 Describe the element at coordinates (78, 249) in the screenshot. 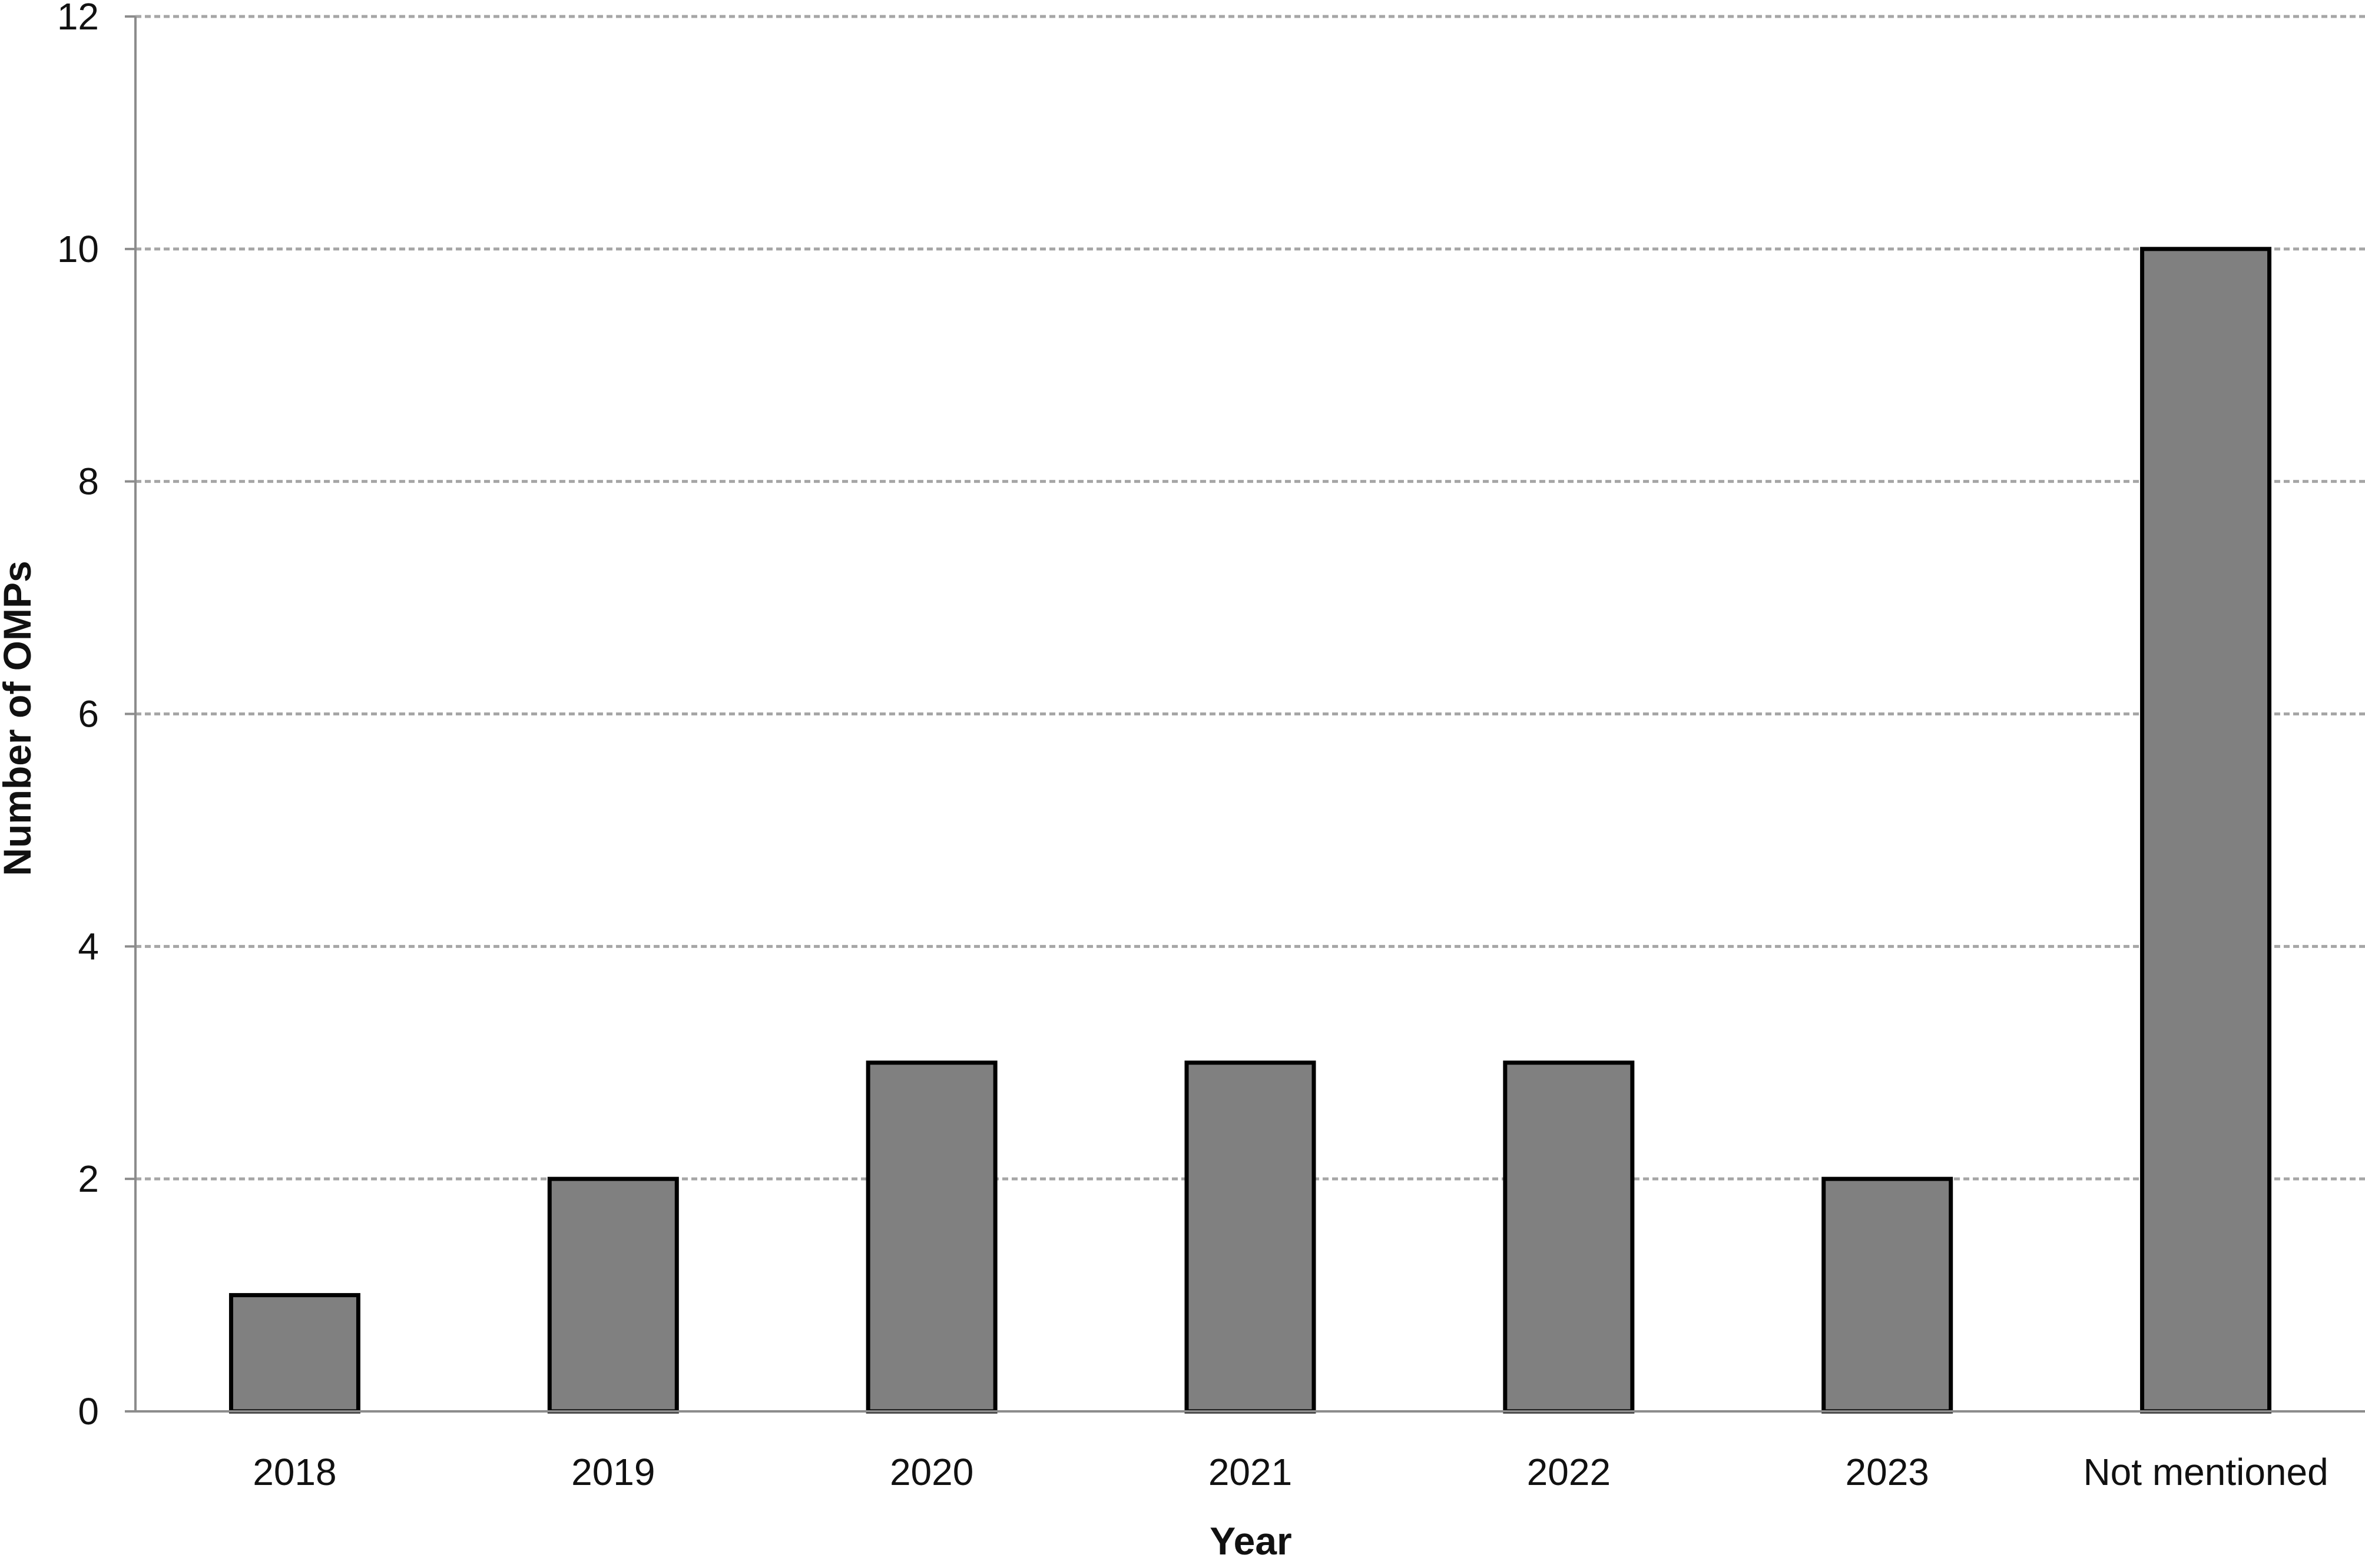

I see `y-tick-label: 10` at that location.